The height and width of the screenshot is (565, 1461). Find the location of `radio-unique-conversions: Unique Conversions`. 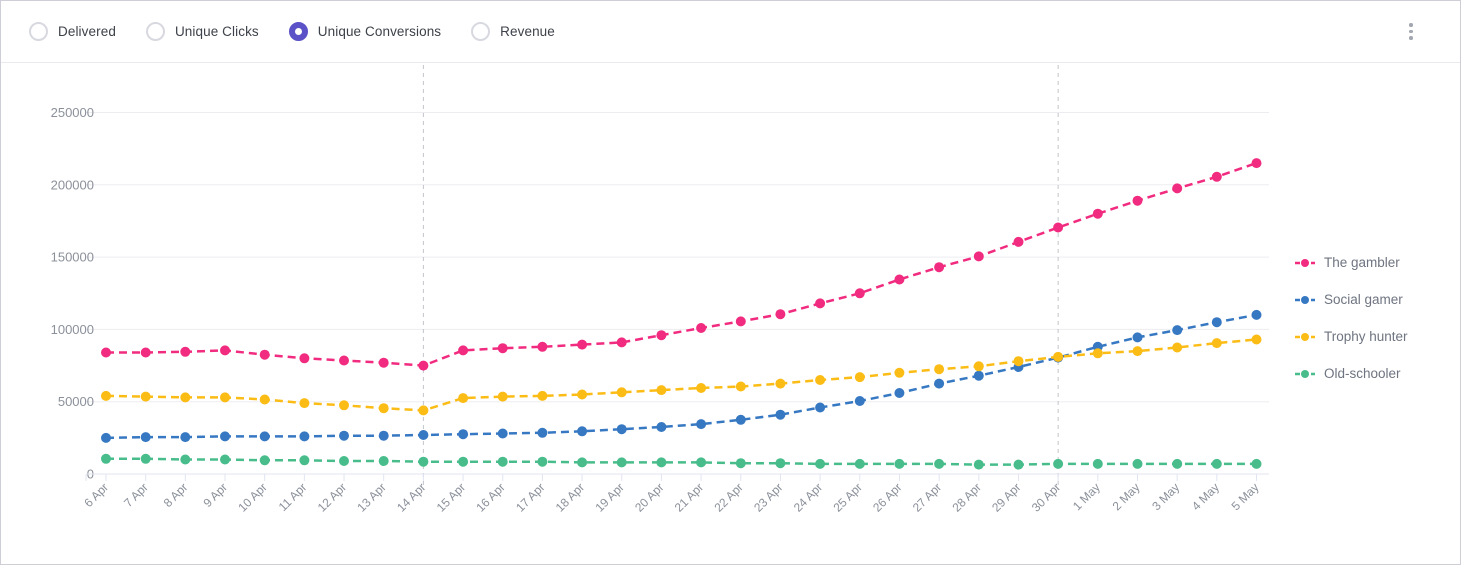

radio-unique-conversions: Unique Conversions is located at coordinates (365, 31).